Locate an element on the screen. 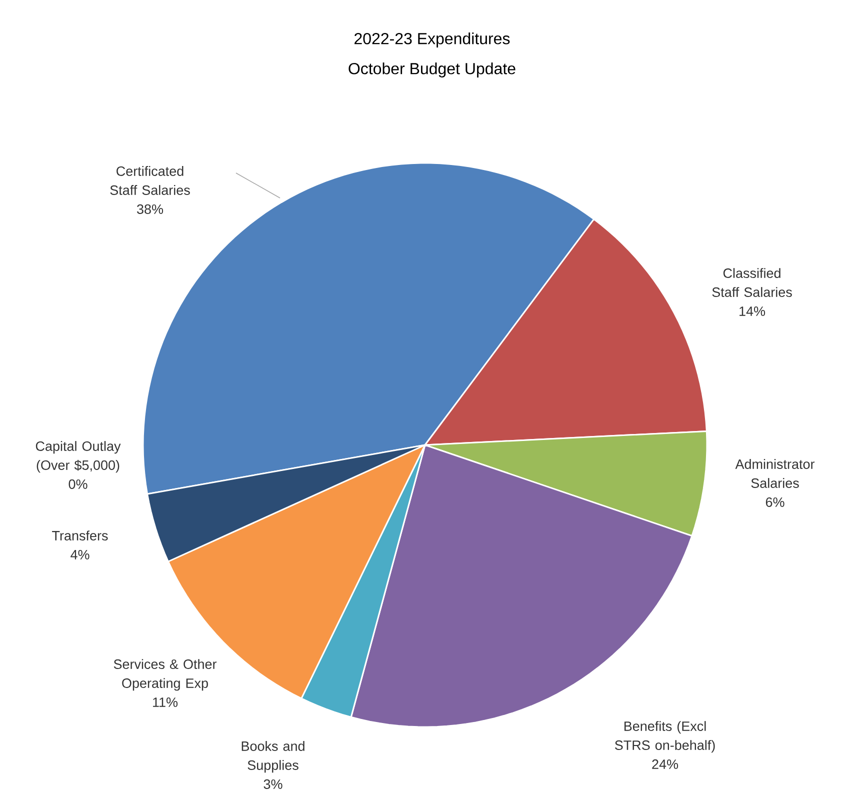  data-label: 24% is located at coordinates (665, 764).